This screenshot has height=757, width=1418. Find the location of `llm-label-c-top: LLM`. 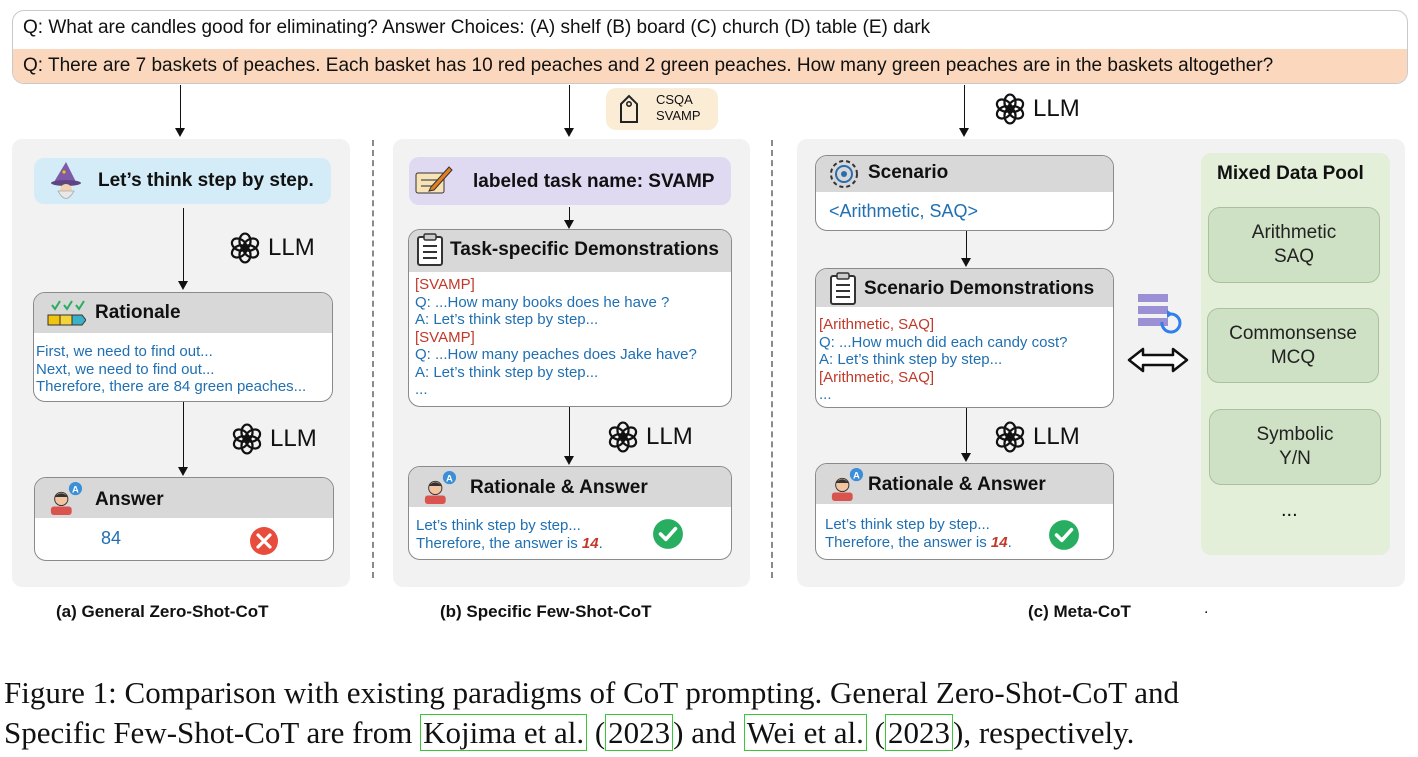

llm-label-c-top: LLM is located at coordinates (1036, 109).